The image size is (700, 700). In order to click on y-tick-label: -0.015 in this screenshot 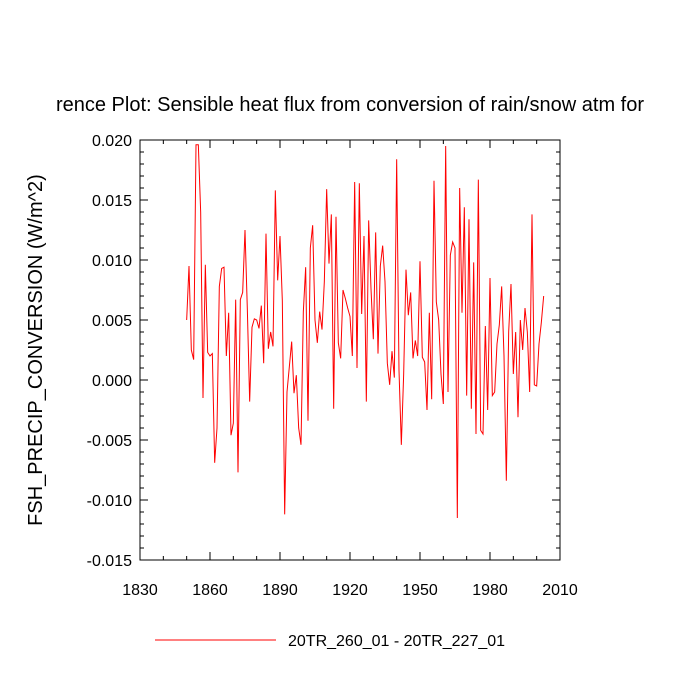, I will do `click(109, 561)`.